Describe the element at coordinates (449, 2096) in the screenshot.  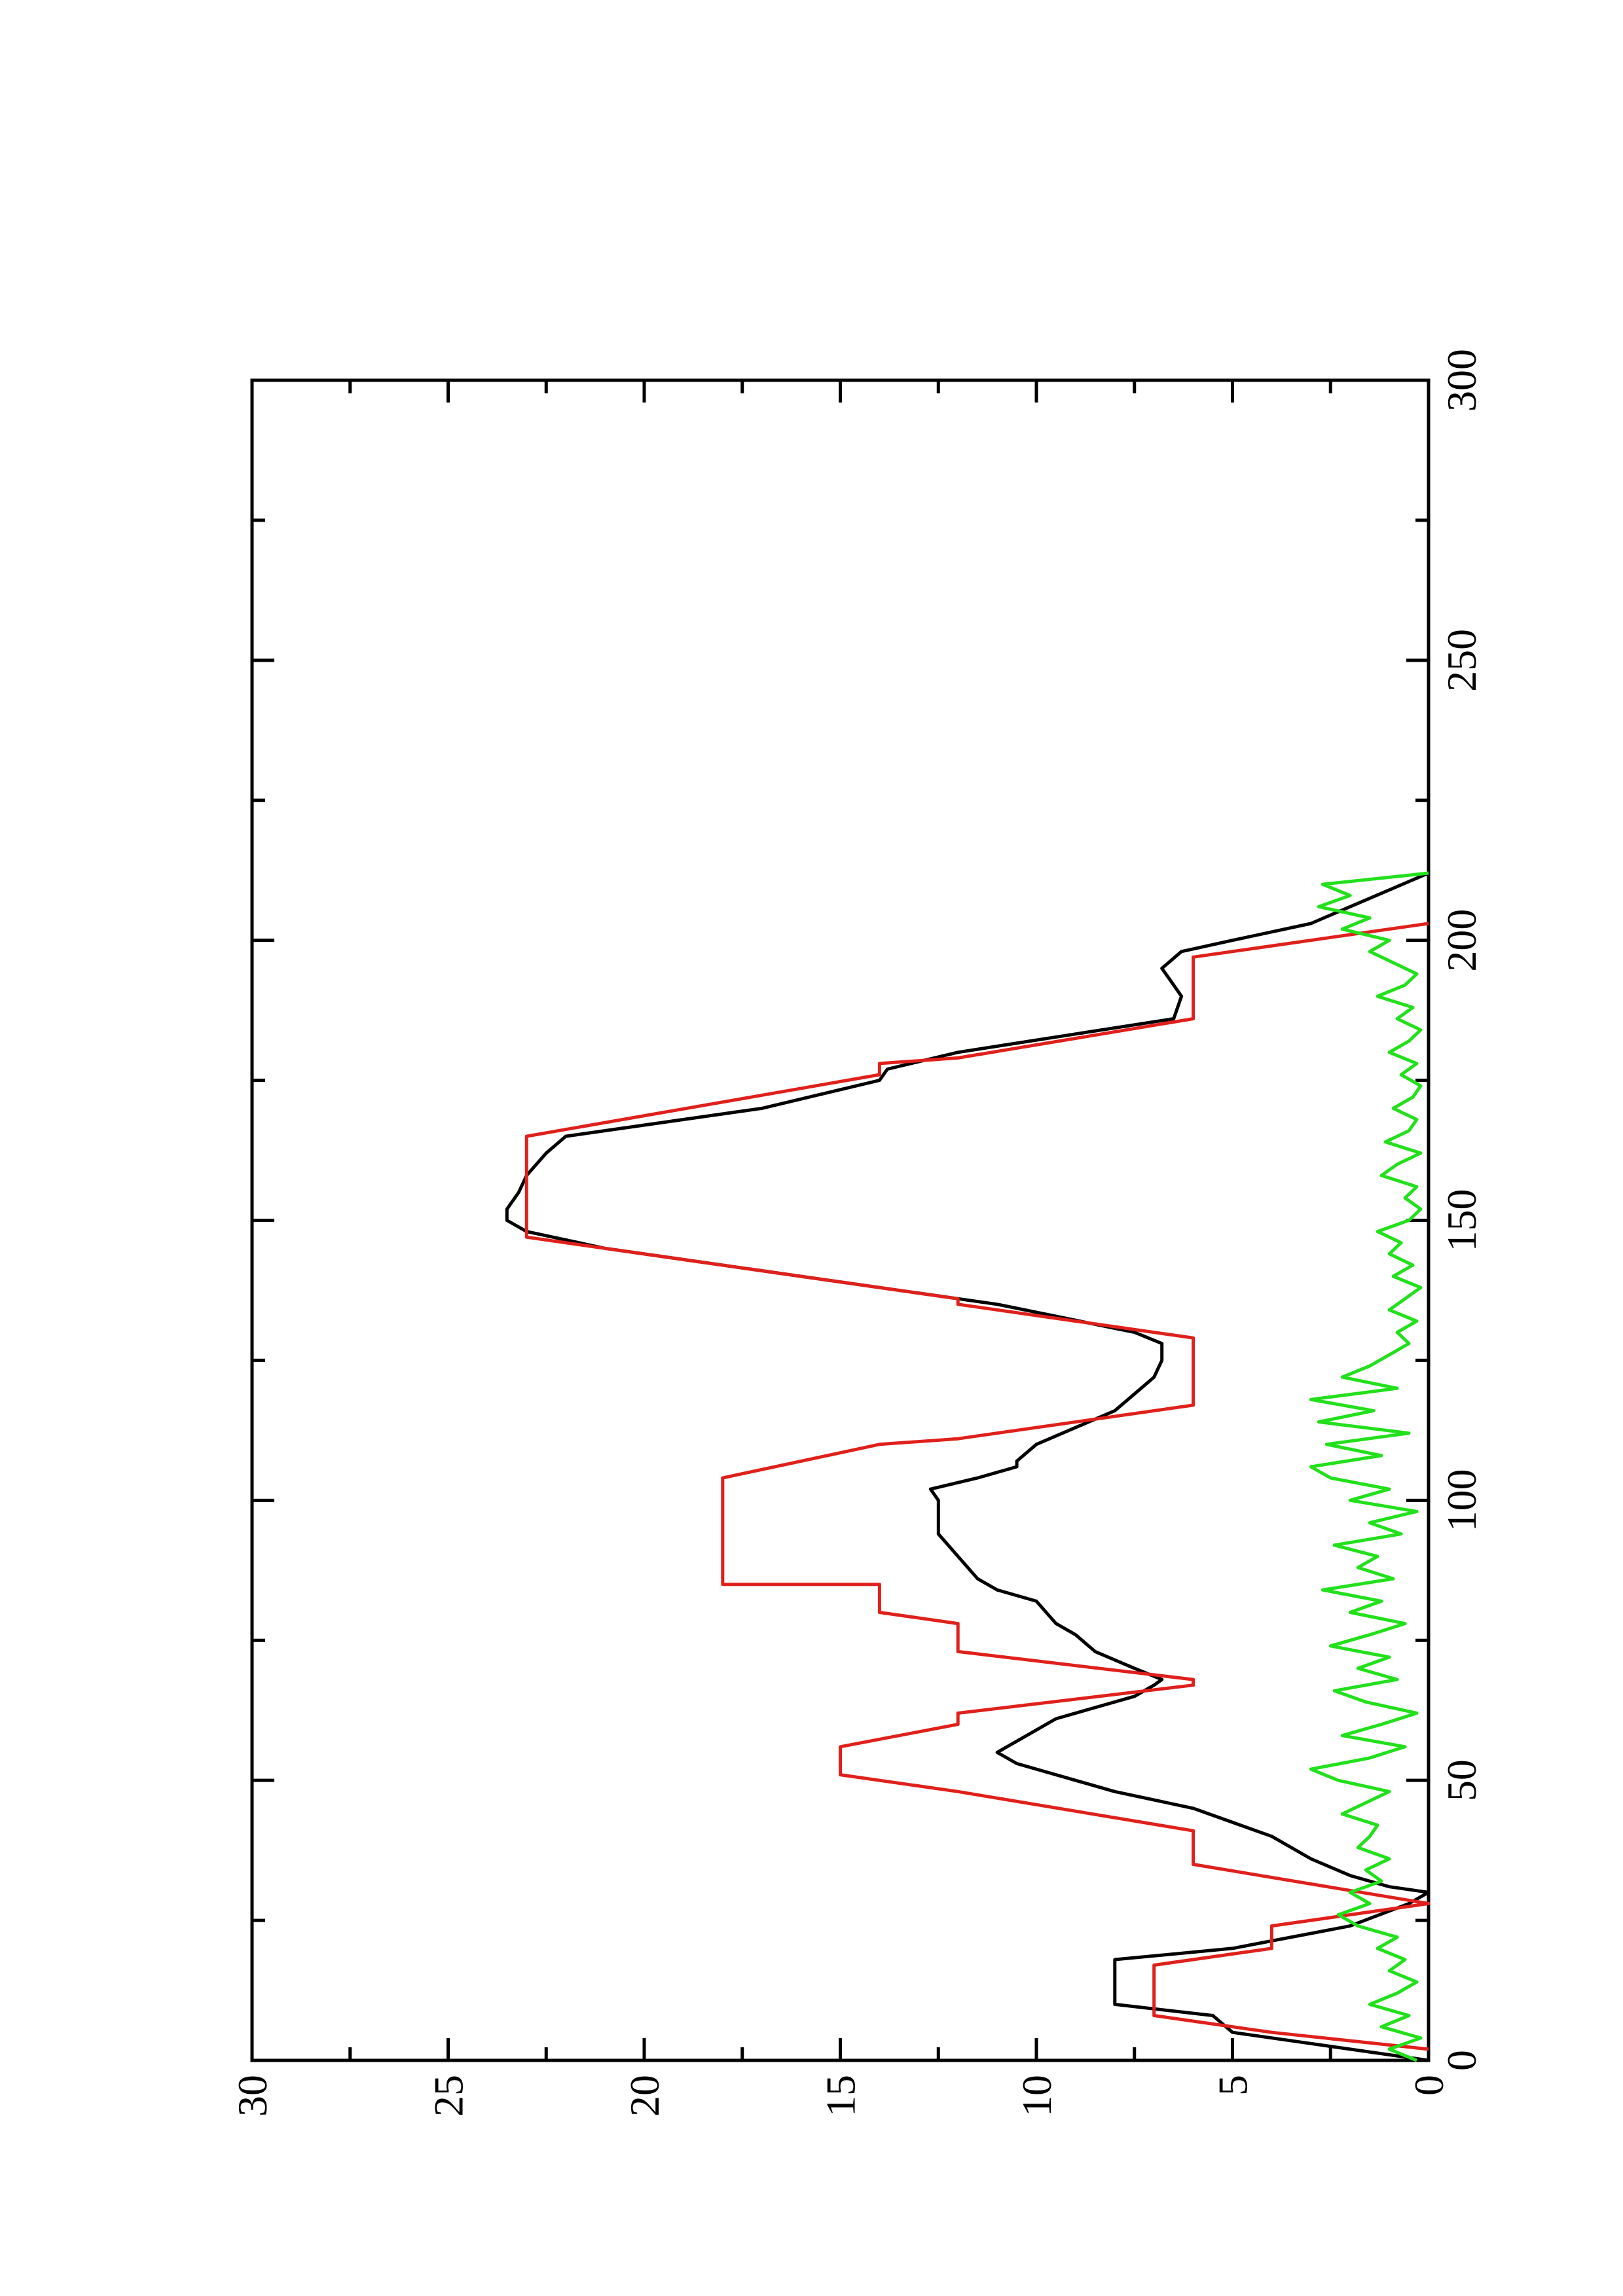
I see `y-tick-label: 25` at that location.